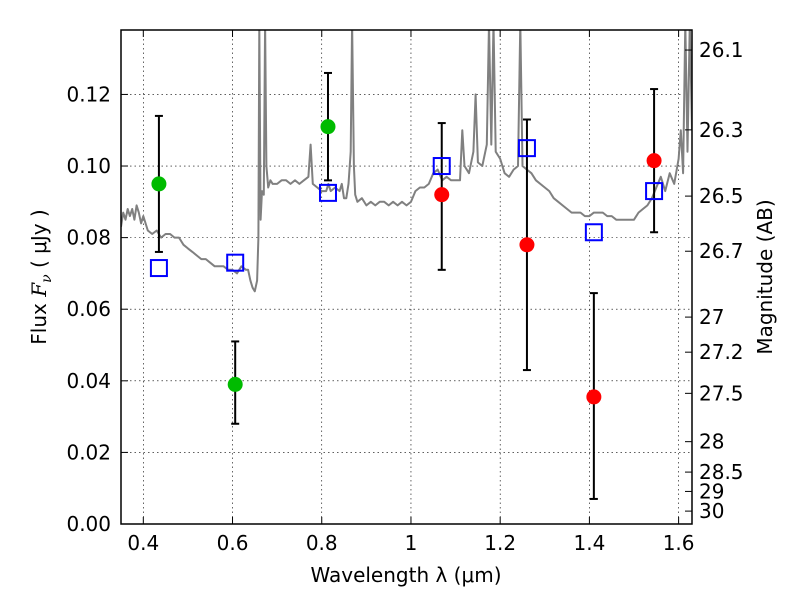 The height and width of the screenshot is (600, 800). Describe the element at coordinates (411, 543) in the screenshot. I see `x-tick-label: 1` at that location.